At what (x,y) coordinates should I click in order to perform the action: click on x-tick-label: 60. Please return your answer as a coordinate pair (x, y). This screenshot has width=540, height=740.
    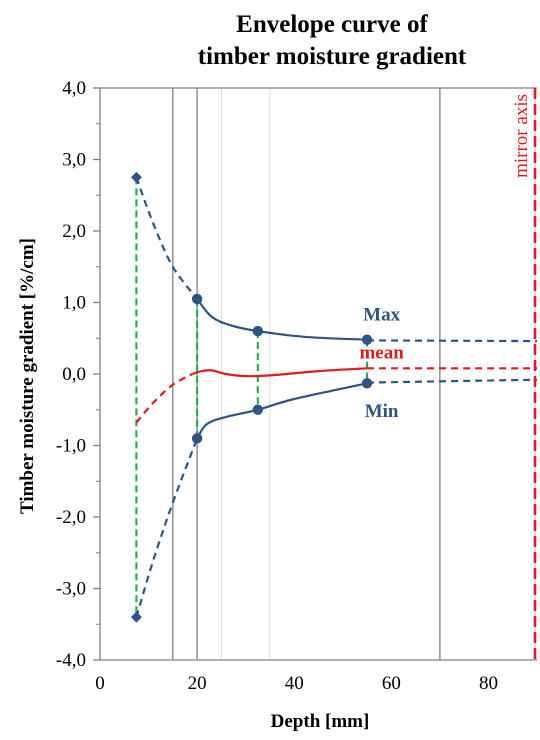
    Looking at the image, I should click on (391, 683).